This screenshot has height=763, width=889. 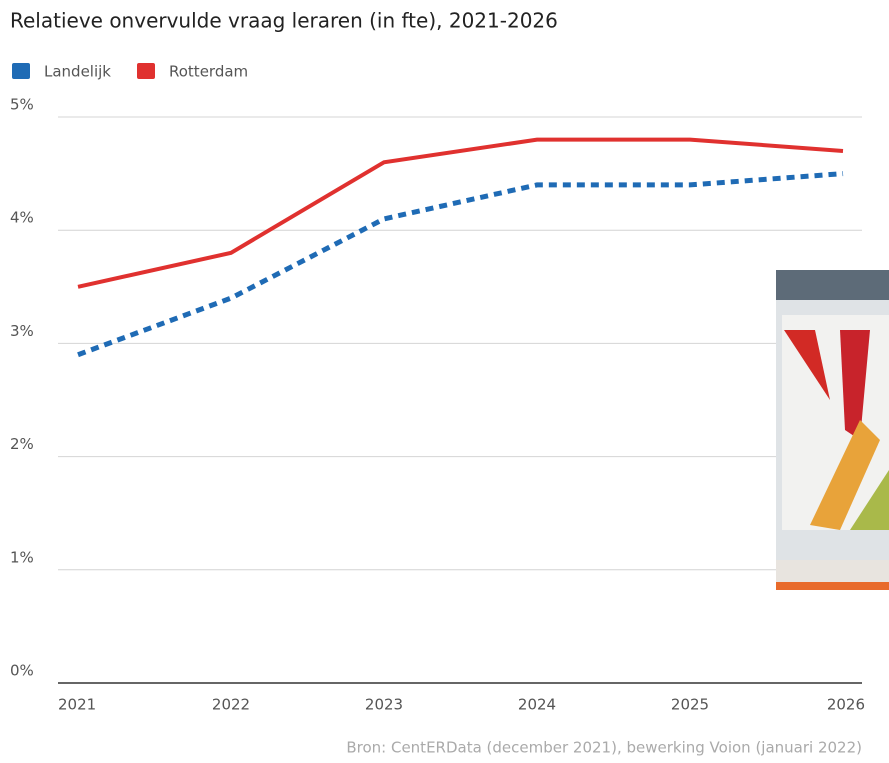 I want to click on x-tick-label: 2025, so click(x=690, y=705).